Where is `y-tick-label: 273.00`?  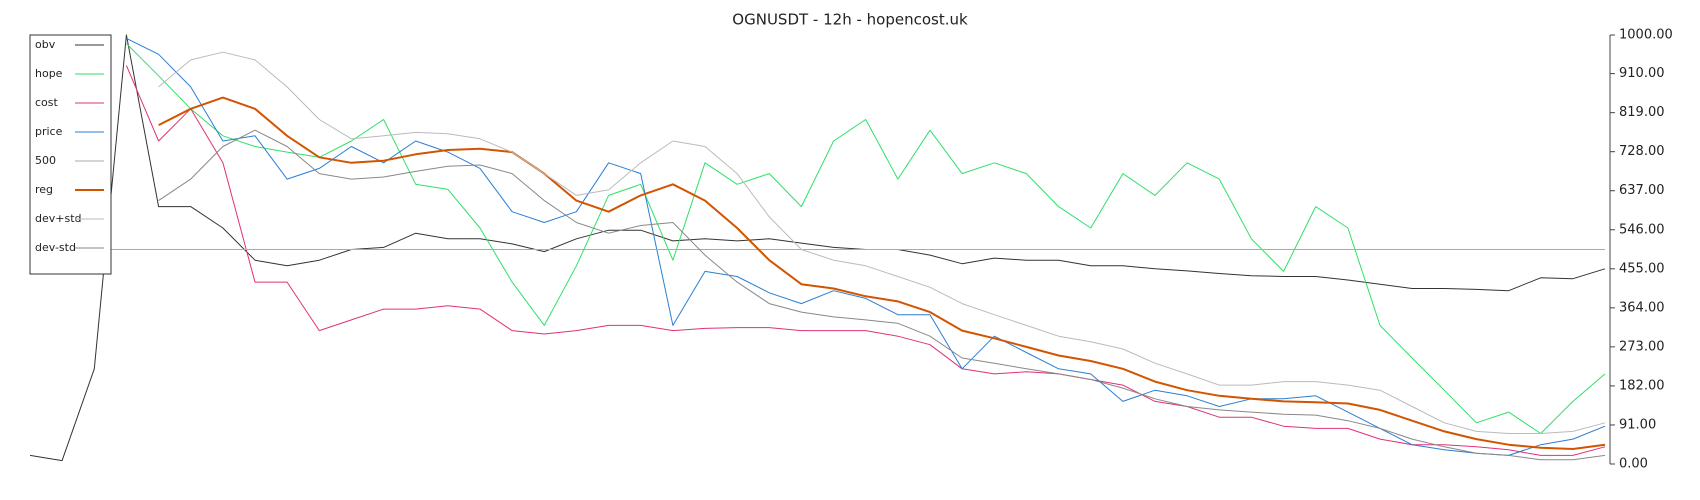 y-tick-label: 273.00 is located at coordinates (1642, 346).